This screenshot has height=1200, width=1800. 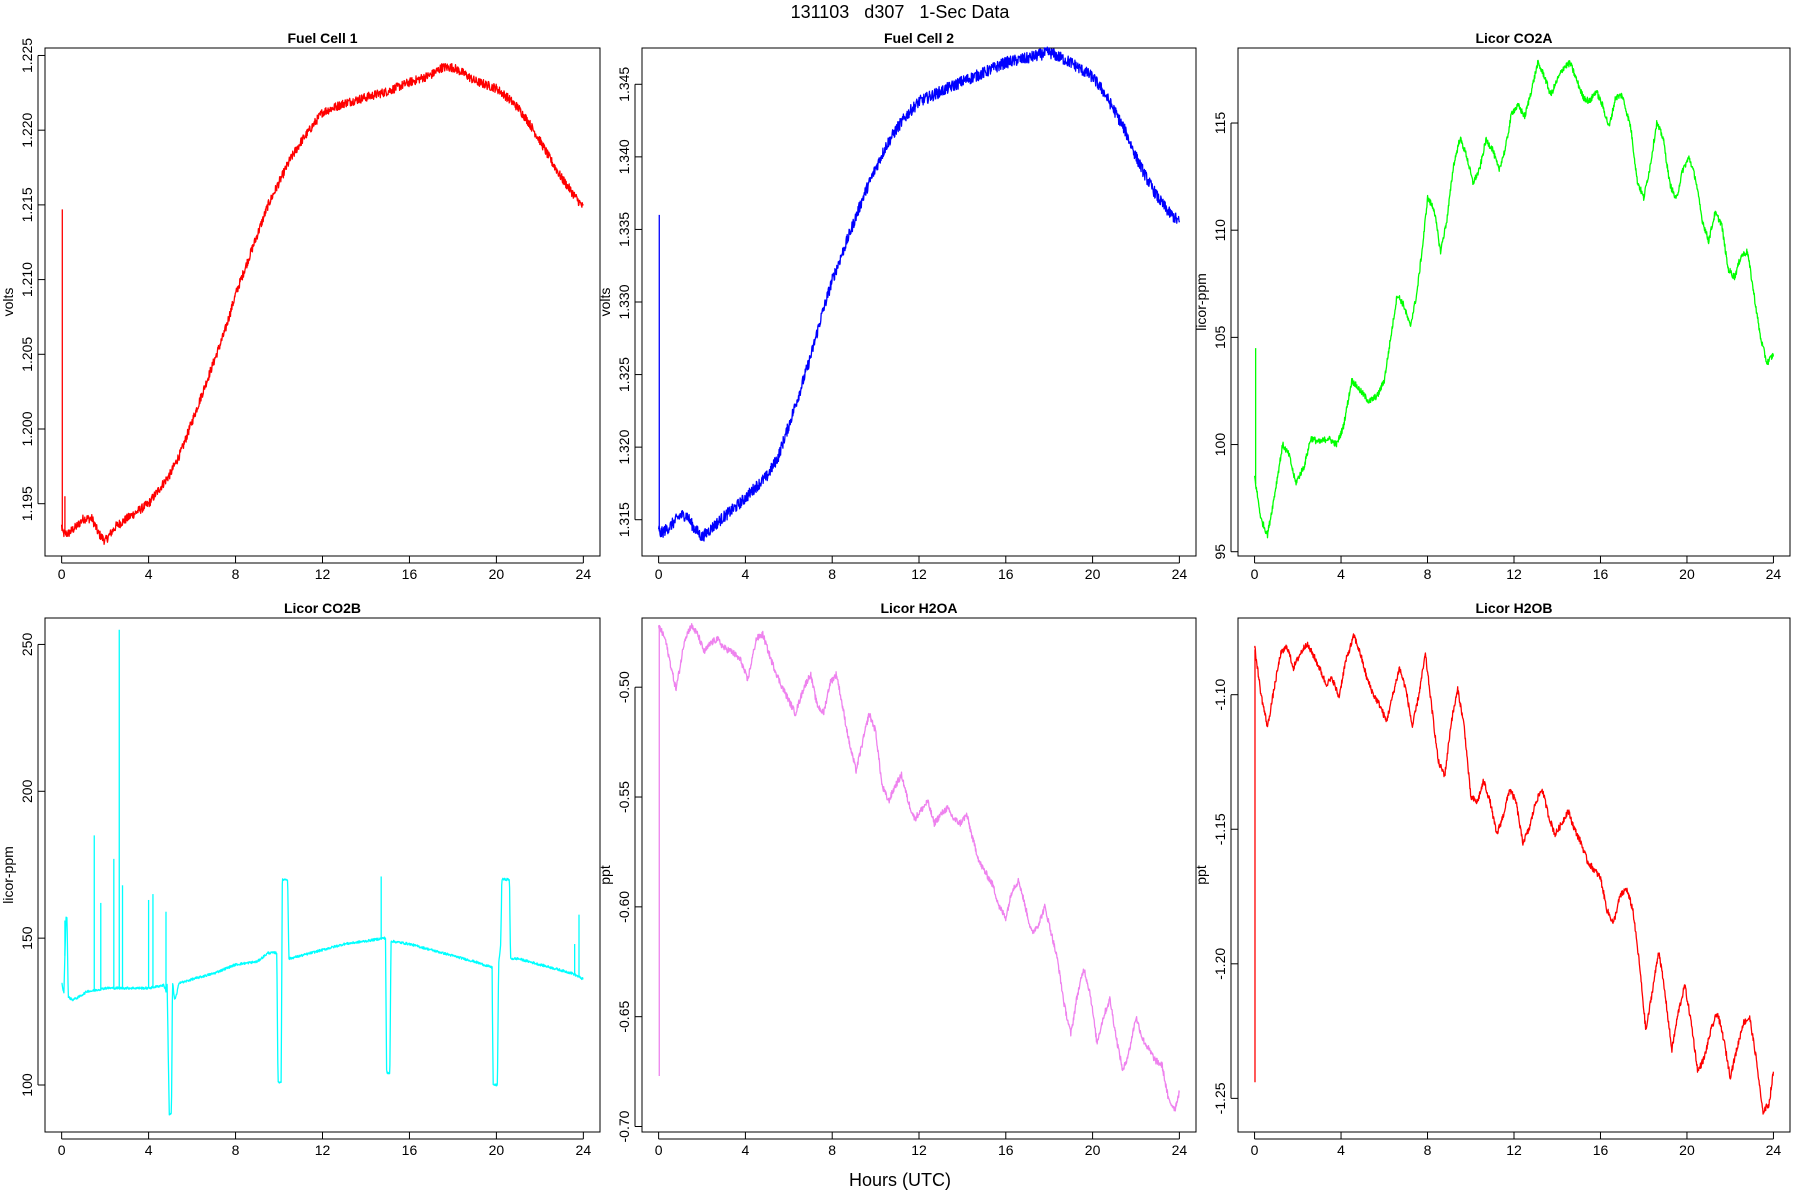 I want to click on y-tick-label: -1.20, so click(x=1220, y=964).